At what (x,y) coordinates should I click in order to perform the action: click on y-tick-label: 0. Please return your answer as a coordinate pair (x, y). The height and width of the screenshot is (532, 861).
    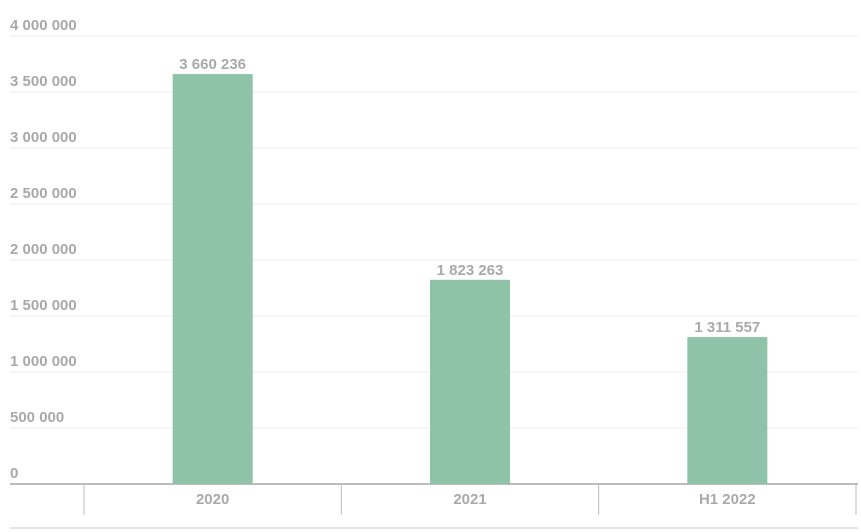
    Looking at the image, I should click on (14, 473).